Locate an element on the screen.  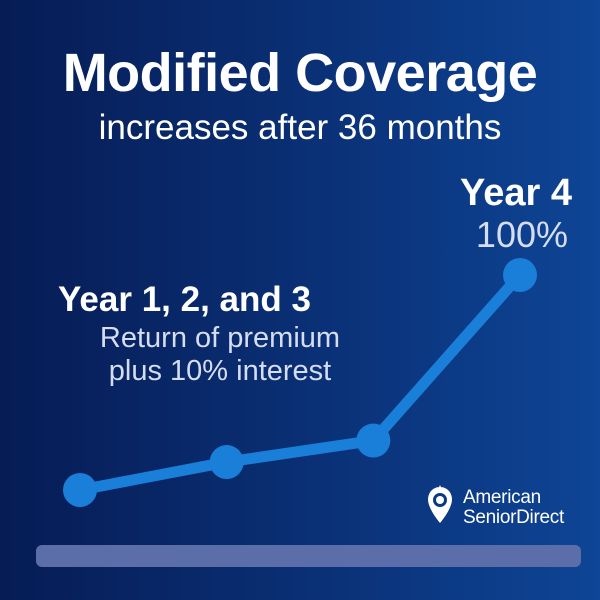
brand-line1: American is located at coordinates (502, 497).